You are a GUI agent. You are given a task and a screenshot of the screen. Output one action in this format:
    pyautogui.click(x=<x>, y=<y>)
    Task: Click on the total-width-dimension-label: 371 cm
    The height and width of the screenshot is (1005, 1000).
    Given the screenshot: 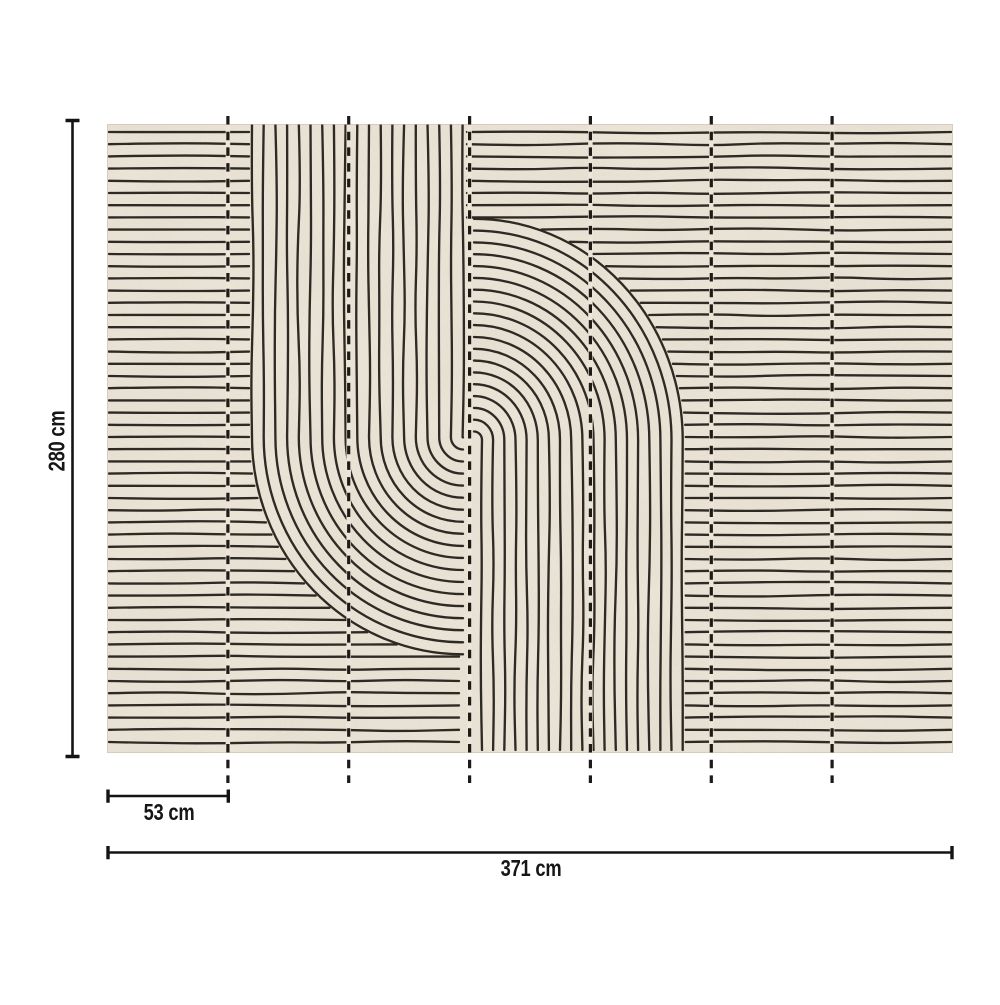 What is the action you would take?
    pyautogui.click(x=531, y=868)
    